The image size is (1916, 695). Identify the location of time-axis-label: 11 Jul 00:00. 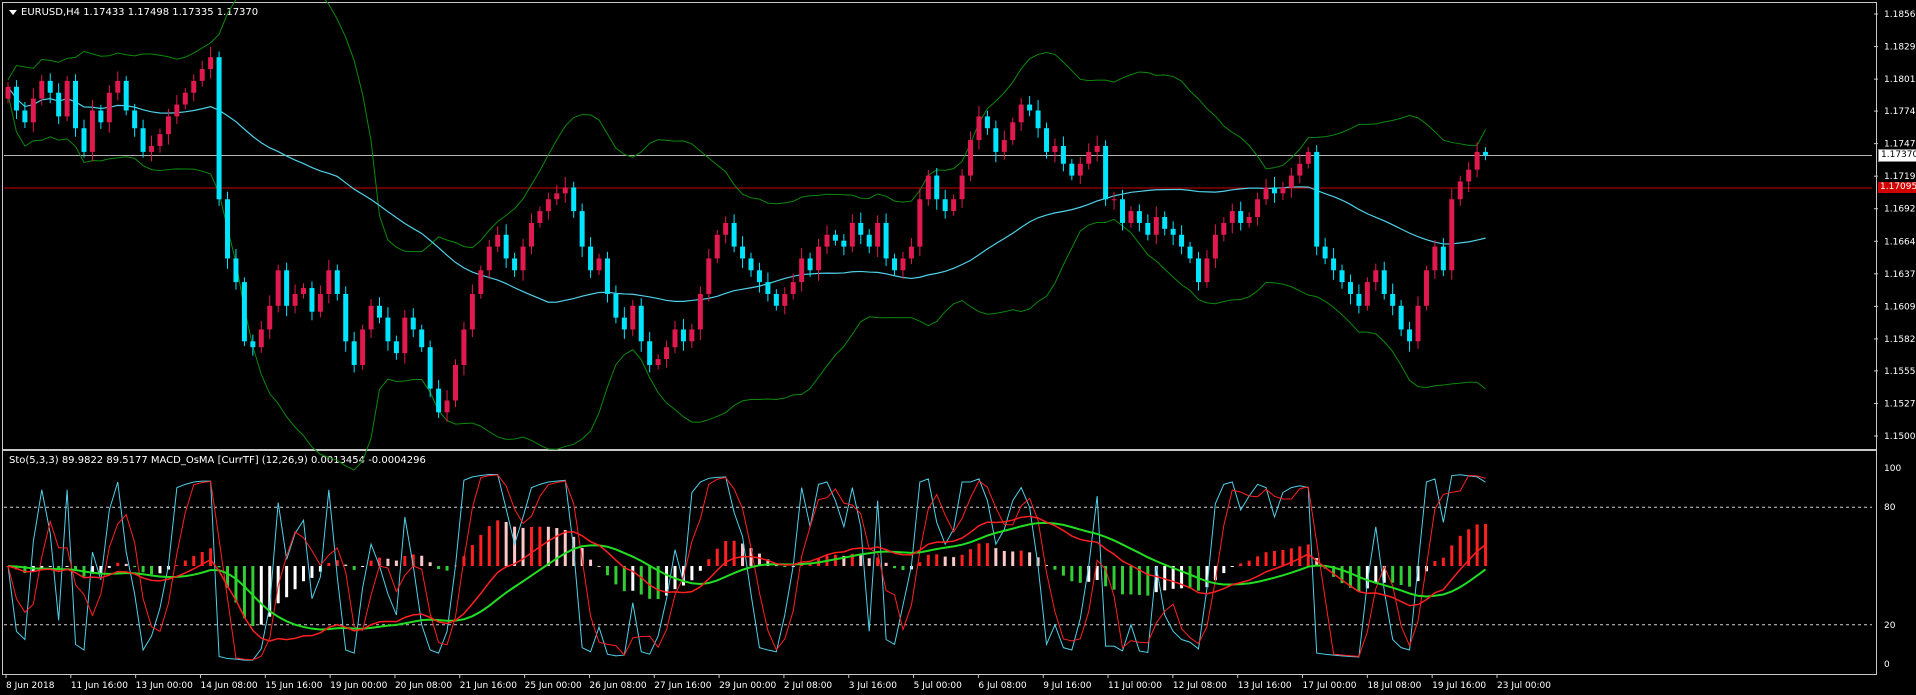
(1135, 686).